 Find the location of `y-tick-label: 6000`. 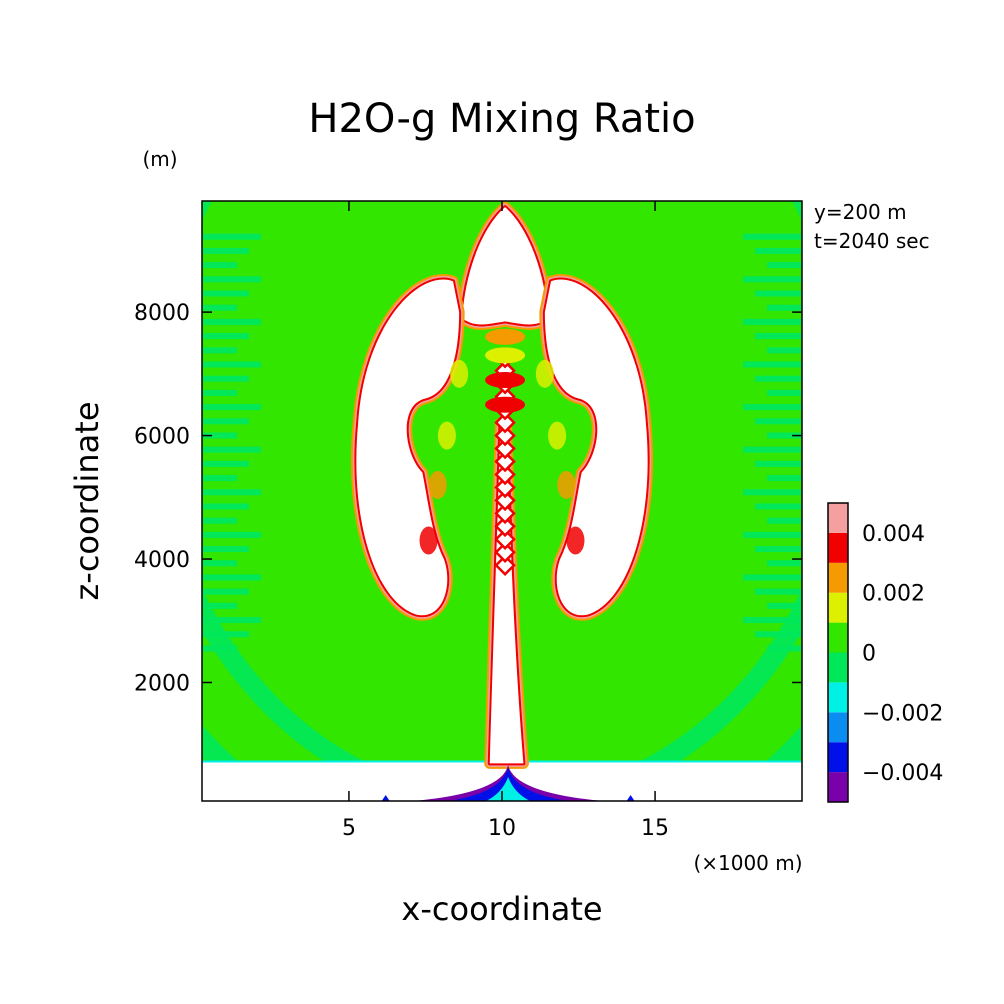

y-tick-label: 6000 is located at coordinates (162, 437).